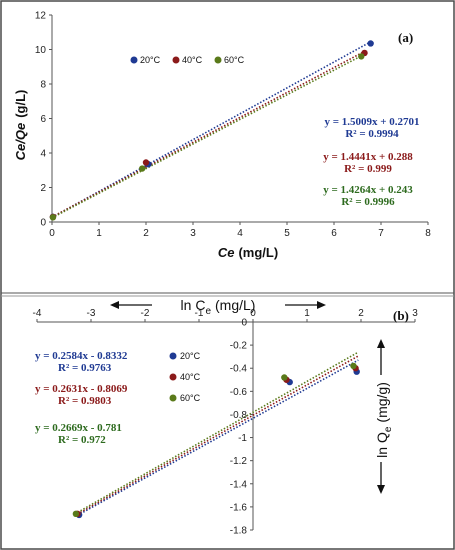 This screenshot has width=455, height=550. Describe the element at coordinates (239, 531) in the screenshot. I see `chart-b-y-tick-label: -1.8` at that location.